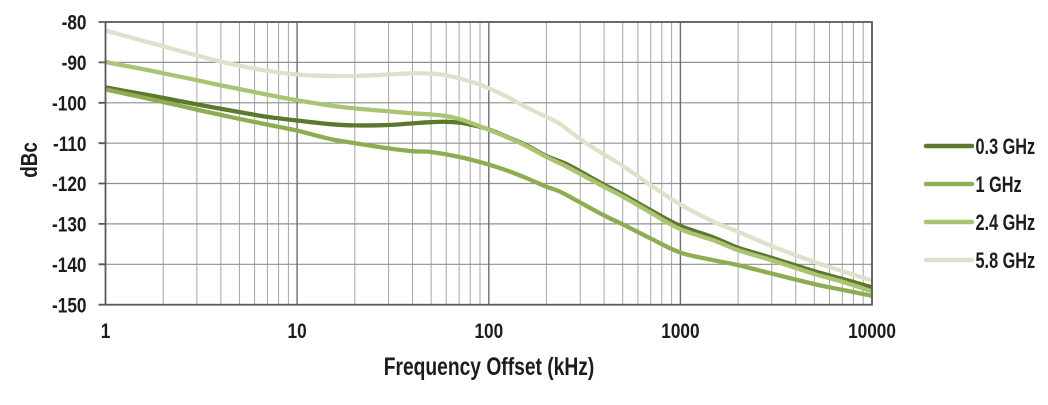  I want to click on svg-text: 0.3 GHz, so click(1006, 147).